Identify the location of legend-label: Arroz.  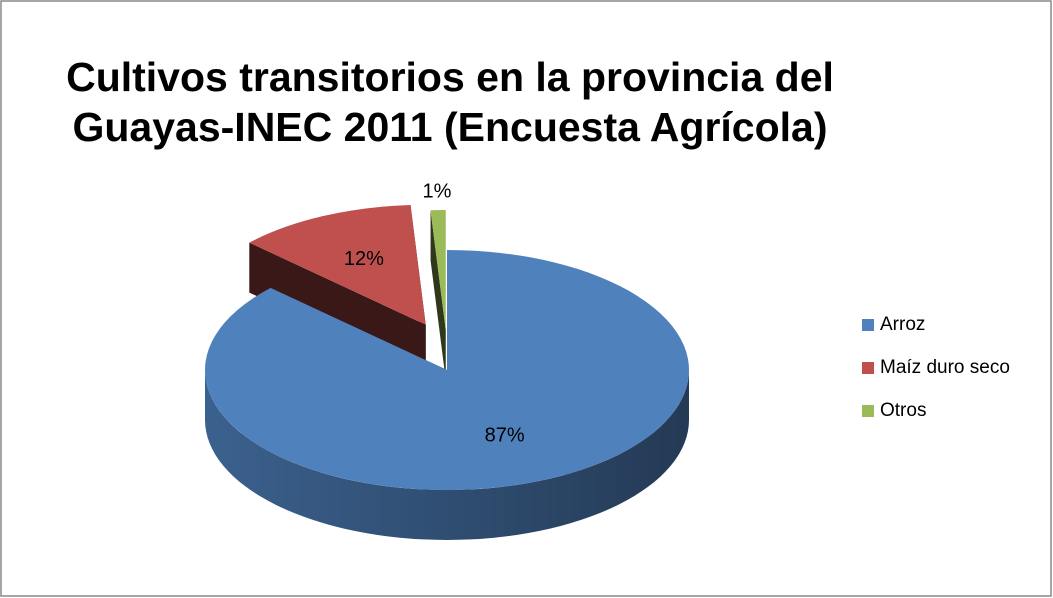
(902, 324).